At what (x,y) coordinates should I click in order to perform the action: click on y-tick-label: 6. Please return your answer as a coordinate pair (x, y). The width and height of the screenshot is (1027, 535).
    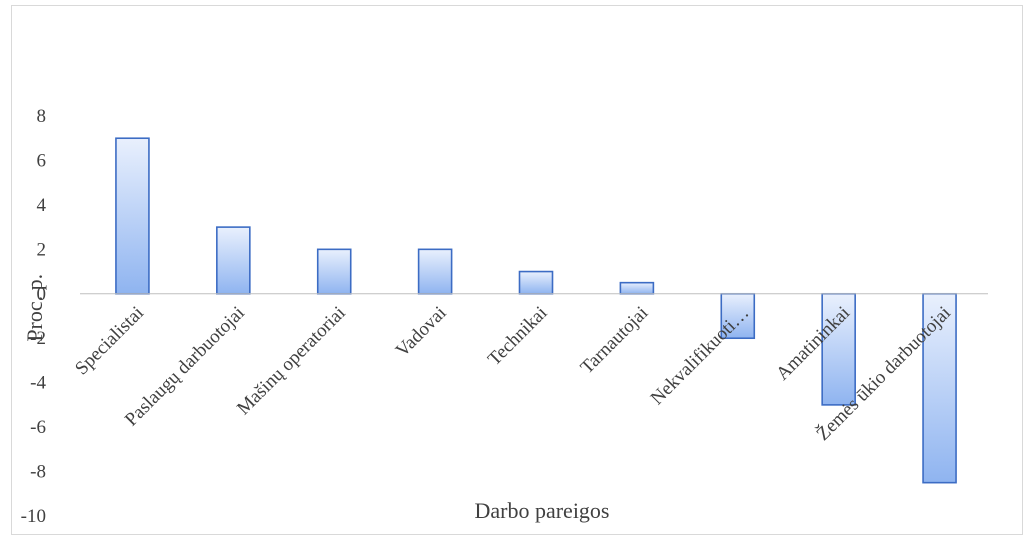
    Looking at the image, I should click on (42, 160).